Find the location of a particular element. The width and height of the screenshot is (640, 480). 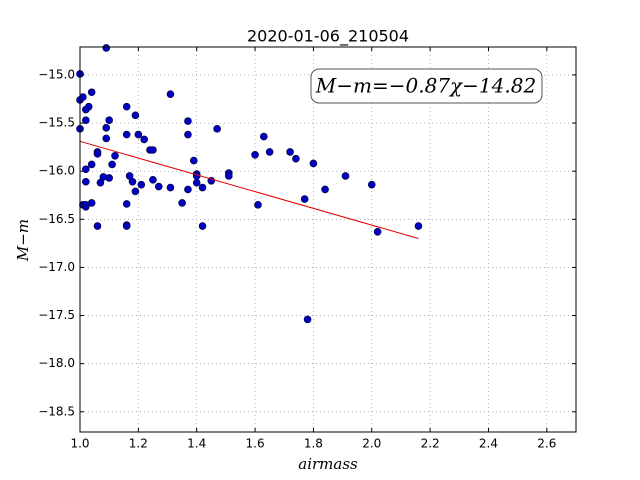

fit-annotation: M−m=−0.87χ−14.82 is located at coordinates (425, 86).